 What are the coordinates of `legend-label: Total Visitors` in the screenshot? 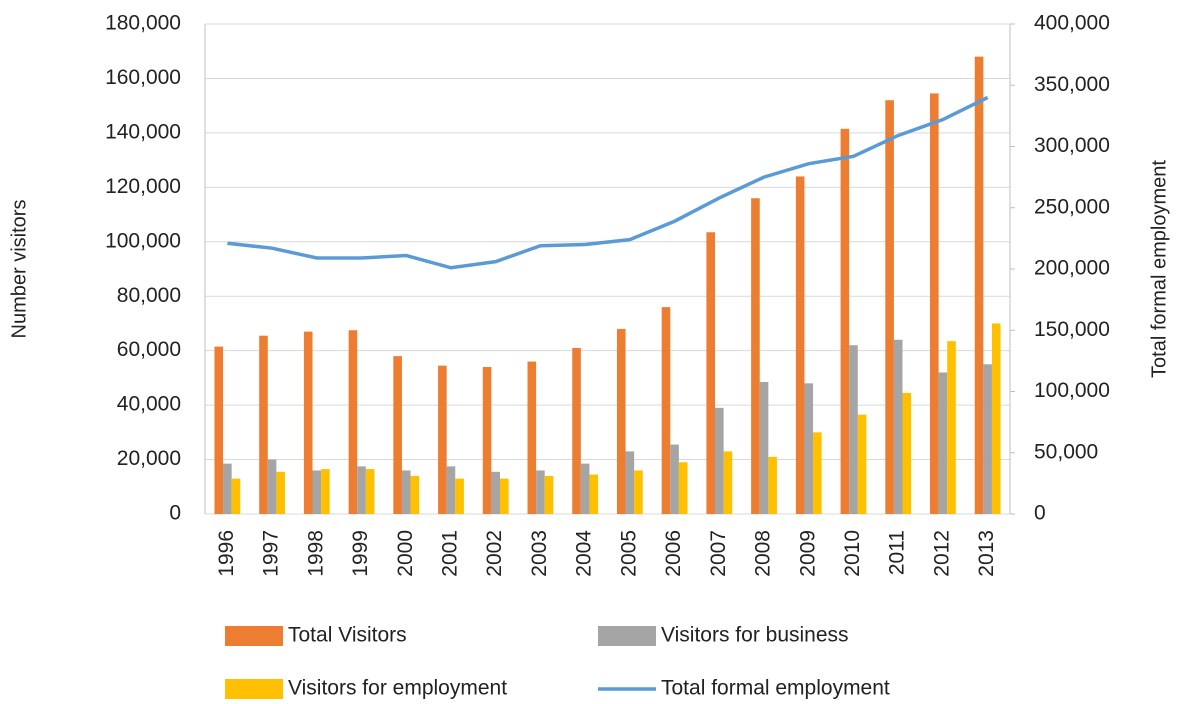 It's located at (347, 635).